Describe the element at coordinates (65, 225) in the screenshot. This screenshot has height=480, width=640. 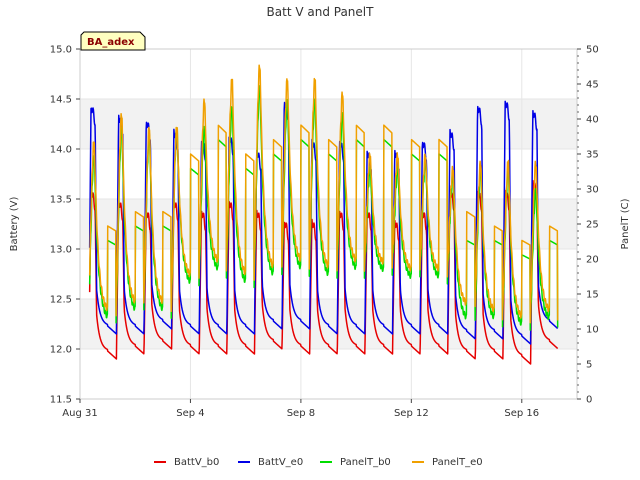
I see `left-axis-ticks: 11.5 12.0 12.5 13.0 13.5 14.0 14.5 15.0` at that location.